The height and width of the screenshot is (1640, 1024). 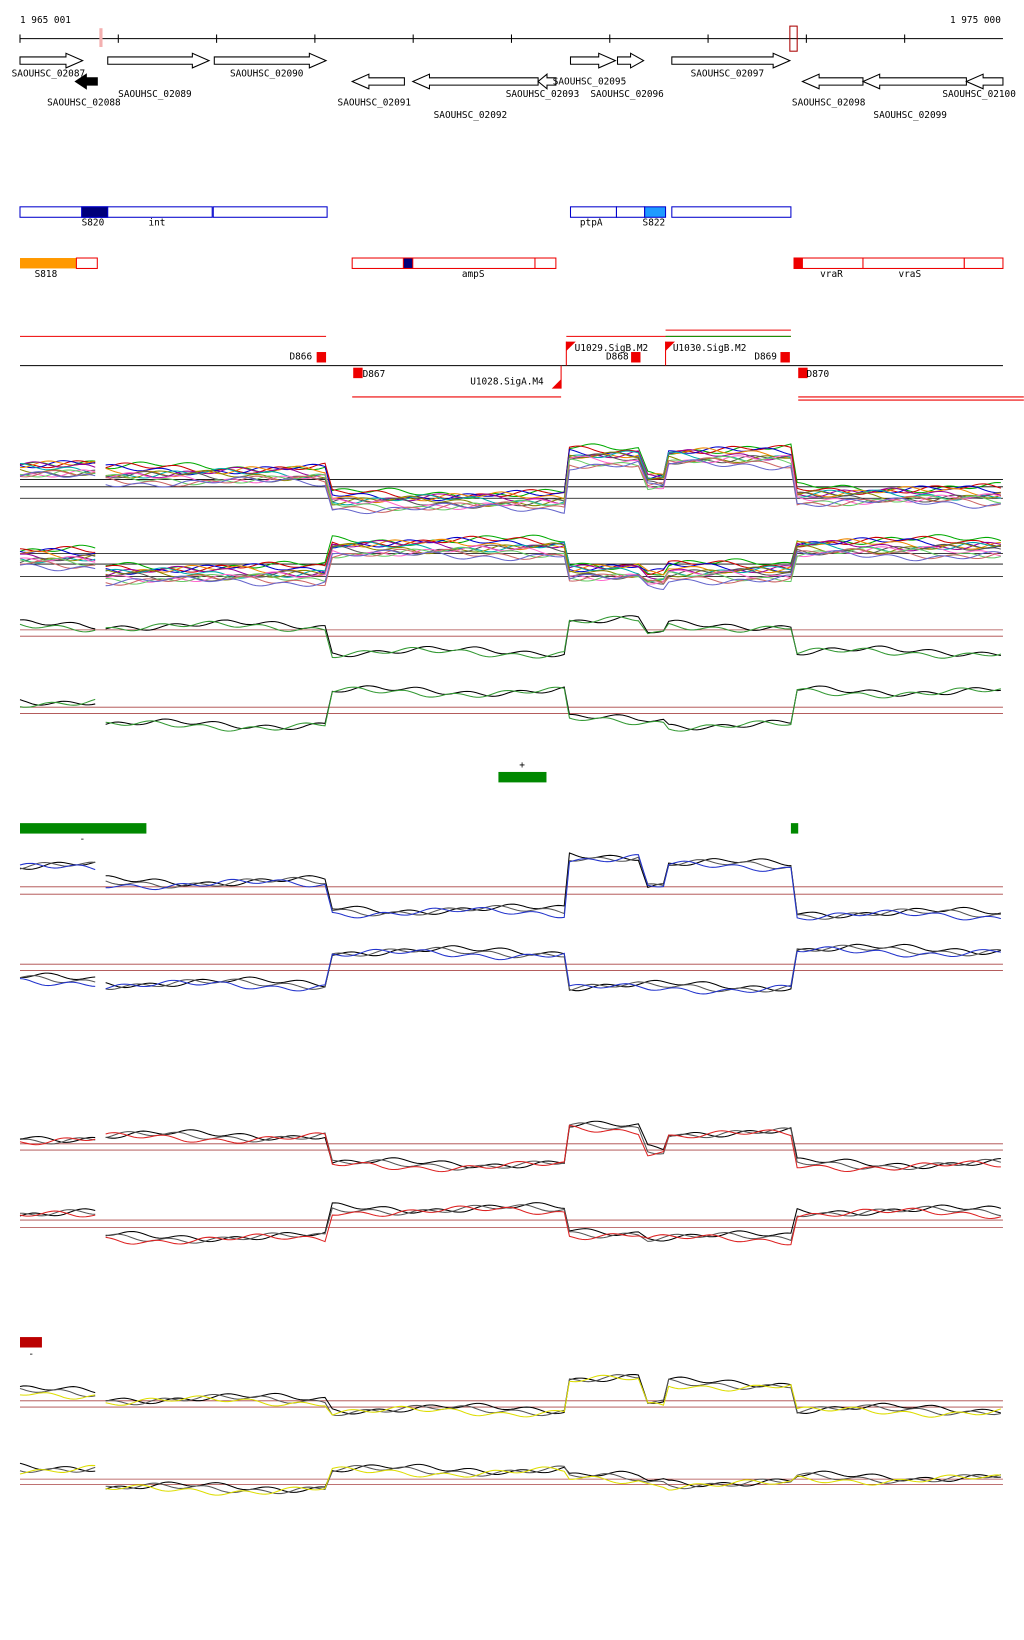 What do you see at coordinates (910, 115) in the screenshot?
I see `gene-label: SAOUHSC_02099` at bounding box center [910, 115].